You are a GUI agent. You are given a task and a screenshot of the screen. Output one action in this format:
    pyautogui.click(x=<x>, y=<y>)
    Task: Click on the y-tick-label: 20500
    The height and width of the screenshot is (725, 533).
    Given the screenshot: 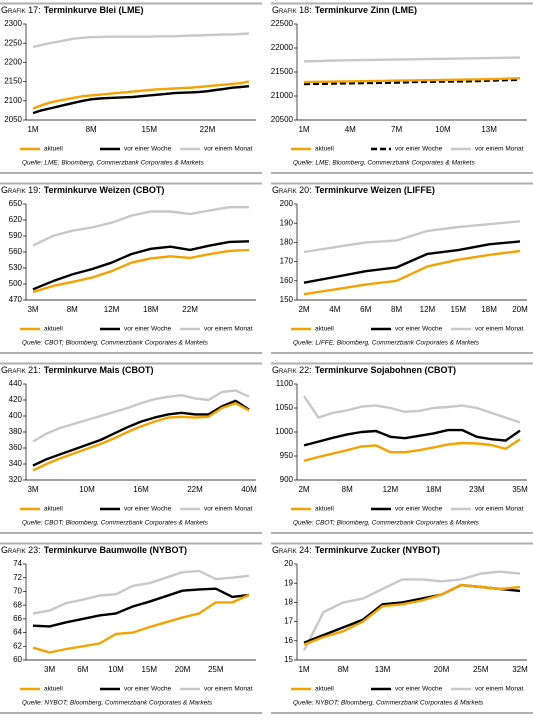 What is the action you would take?
    pyautogui.click(x=282, y=119)
    